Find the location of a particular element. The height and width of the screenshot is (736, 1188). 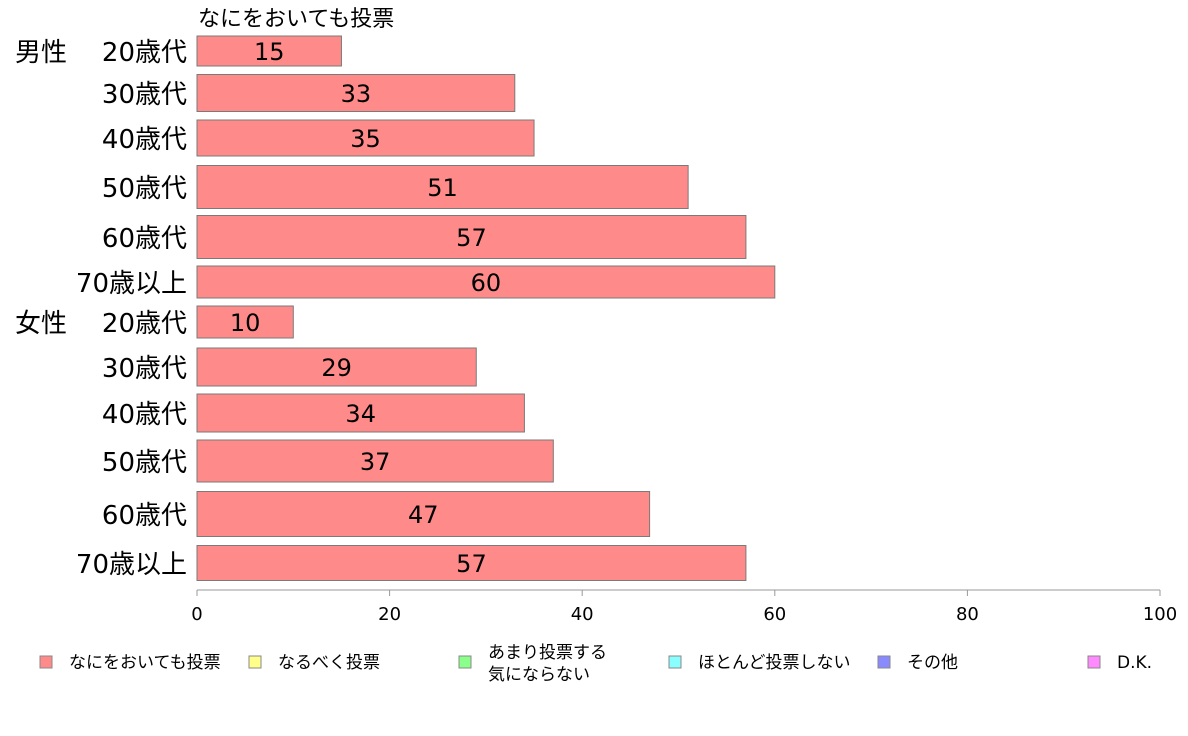

x-tick-label: 40 is located at coordinates (582, 614).